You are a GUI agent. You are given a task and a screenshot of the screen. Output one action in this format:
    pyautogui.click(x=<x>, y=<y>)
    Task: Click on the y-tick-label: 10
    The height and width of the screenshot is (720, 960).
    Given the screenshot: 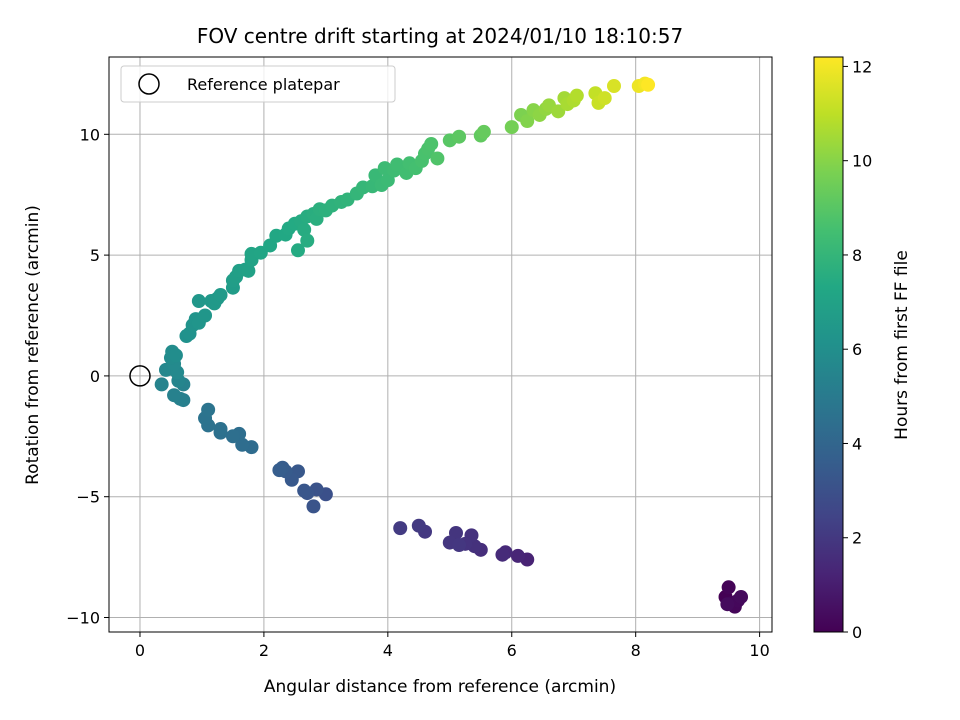 What is the action you would take?
    pyautogui.click(x=90, y=134)
    